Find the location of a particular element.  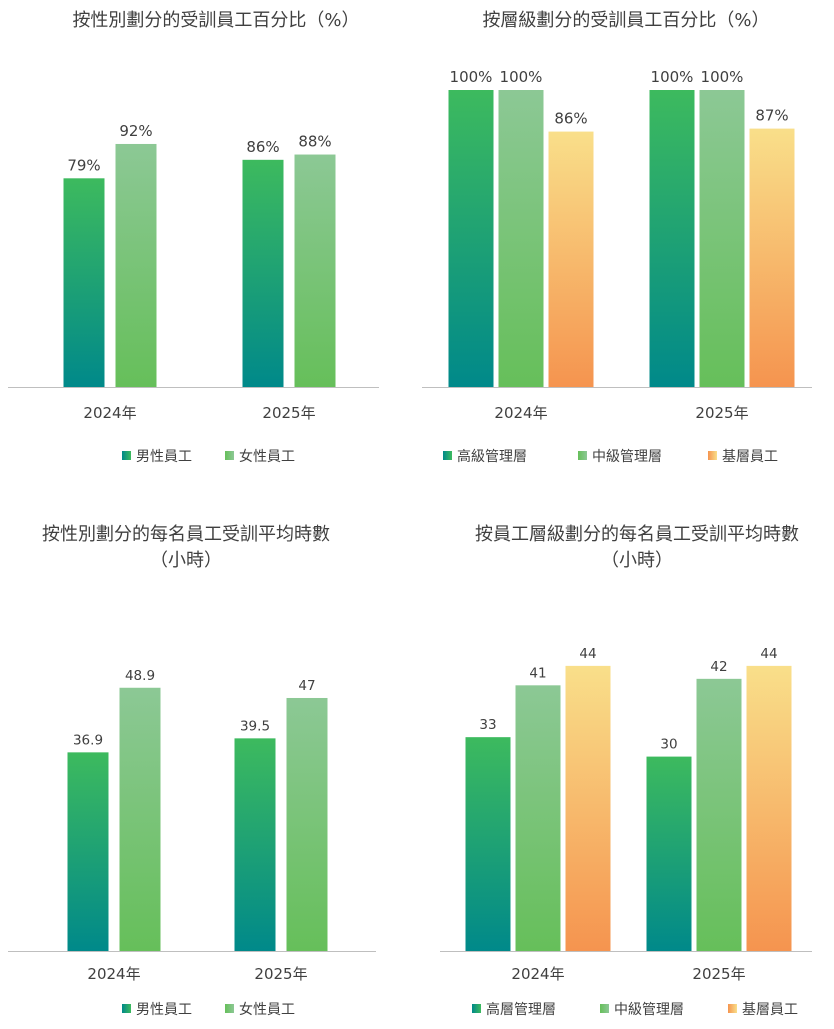

chart-title: 按層級劃分的受訓員工百分比（%） is located at coordinates (625, 20).